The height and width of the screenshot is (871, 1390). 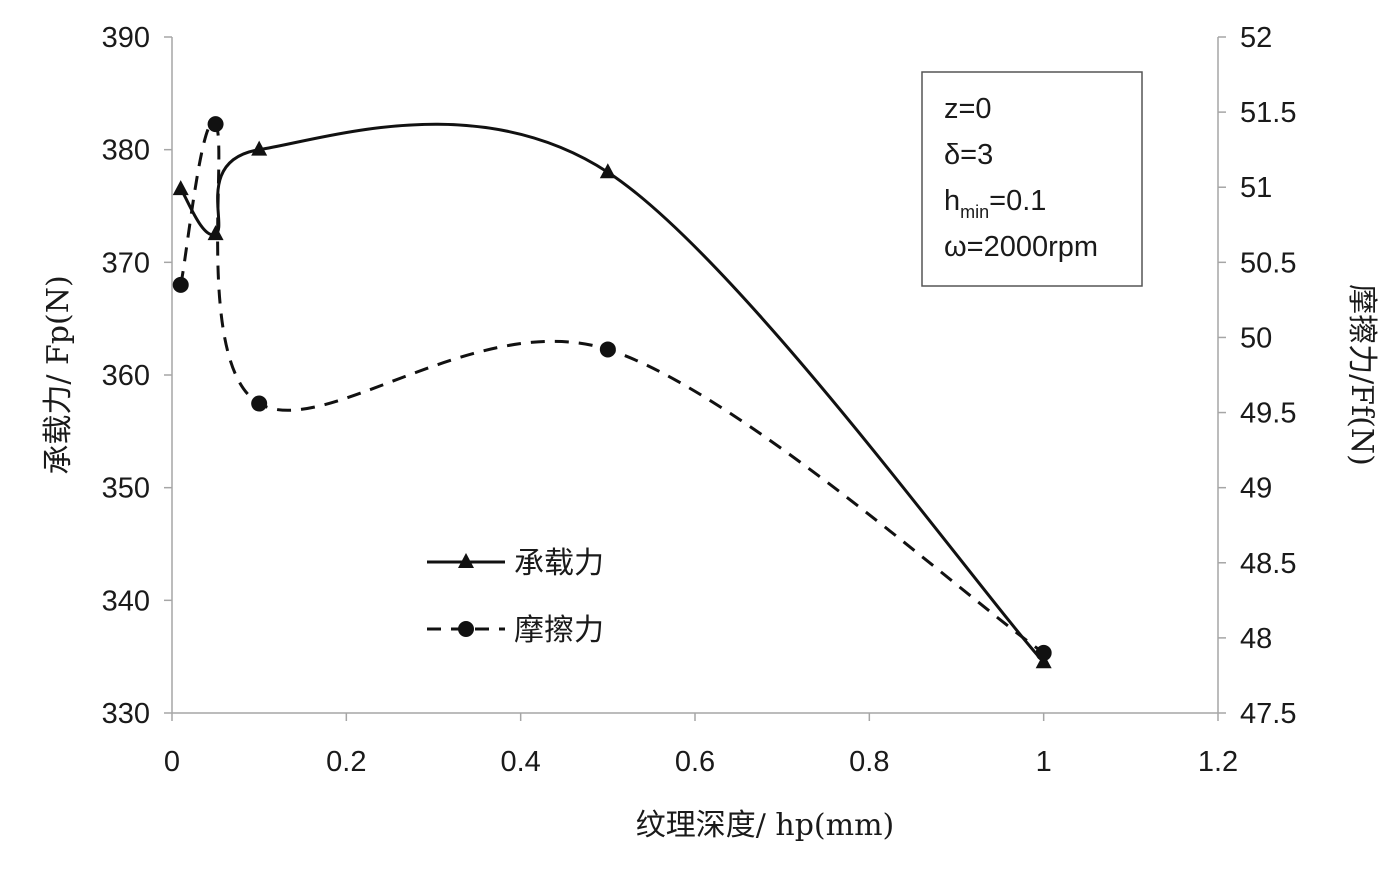 I want to click on right-tick-label: 49.5, so click(x=1268, y=414).